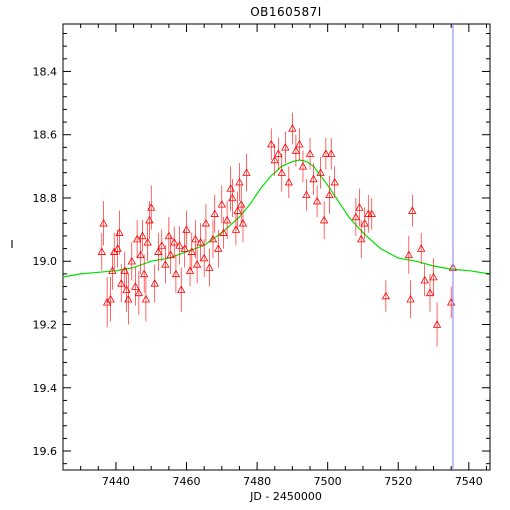 This screenshot has height=510, width=510. I want to click on y-tick-label: 18.8, so click(45, 198).